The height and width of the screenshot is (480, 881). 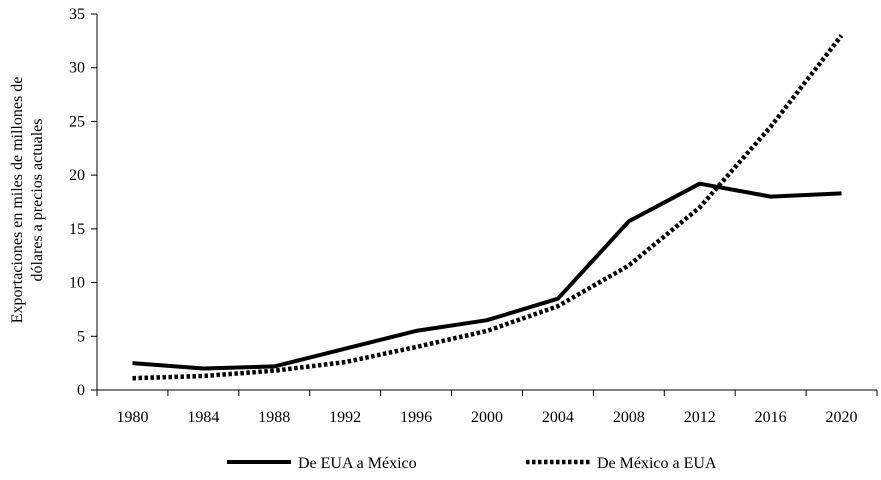 What do you see at coordinates (17, 200) in the screenshot?
I see `y-axis-title-line-1: Exportaciones en miles de millones de` at bounding box center [17, 200].